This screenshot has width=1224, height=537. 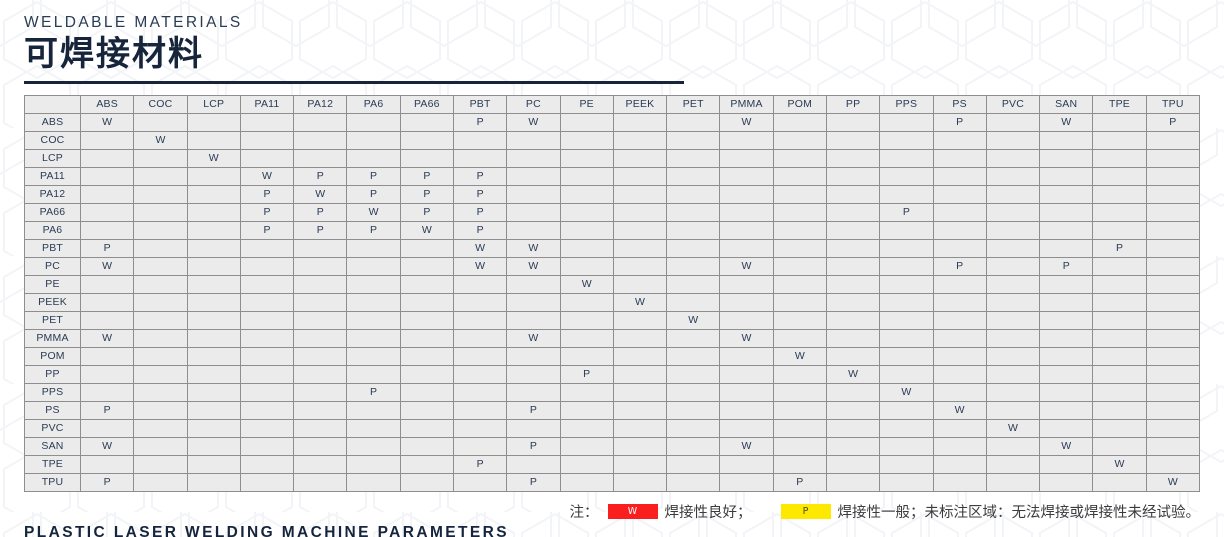 What do you see at coordinates (799, 248) in the screenshot?
I see `matrix-cell-pbt-pom` at bounding box center [799, 248].